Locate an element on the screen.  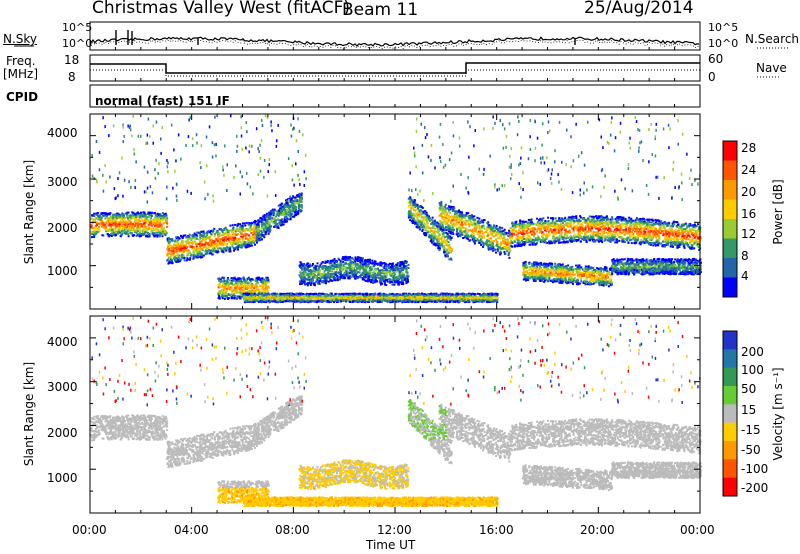
p2-ytick-3000: 3000 is located at coordinates (62, 387).